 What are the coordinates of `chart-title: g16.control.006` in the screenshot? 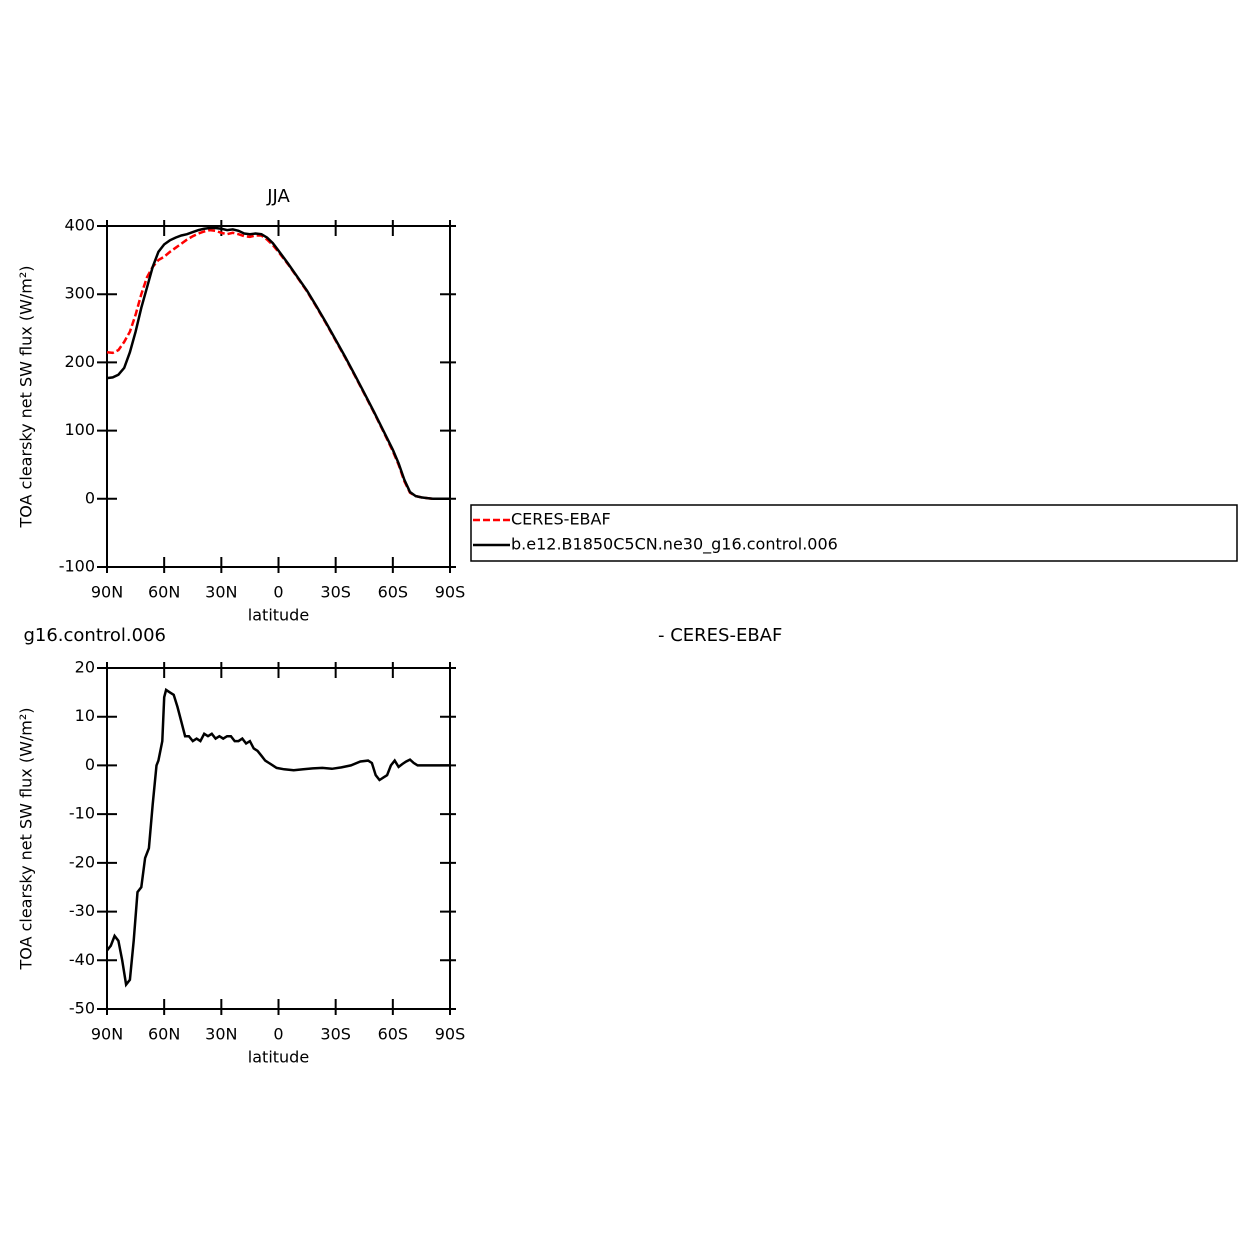 It's located at (94, 635).